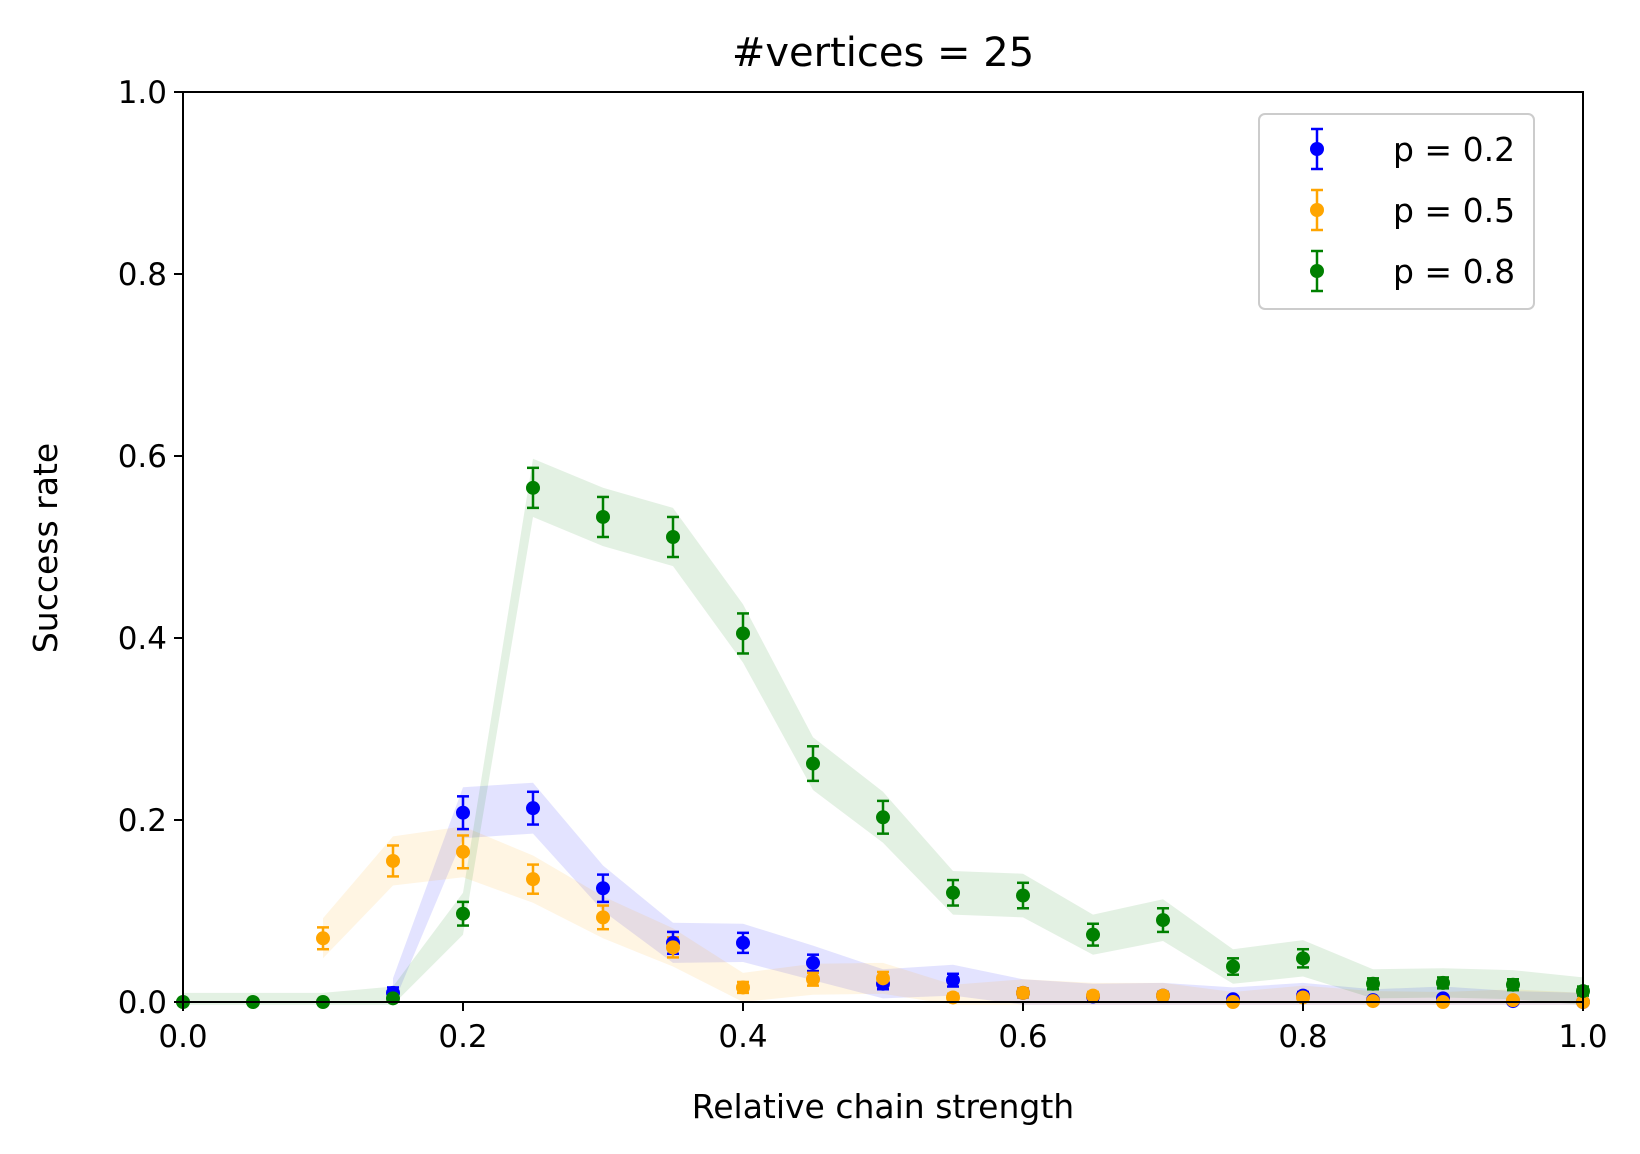 Image resolution: width=1640 pixels, height=1154 pixels. Describe the element at coordinates (142, 639) in the screenshot. I see `y-tick-label-2: 0.4` at that location.